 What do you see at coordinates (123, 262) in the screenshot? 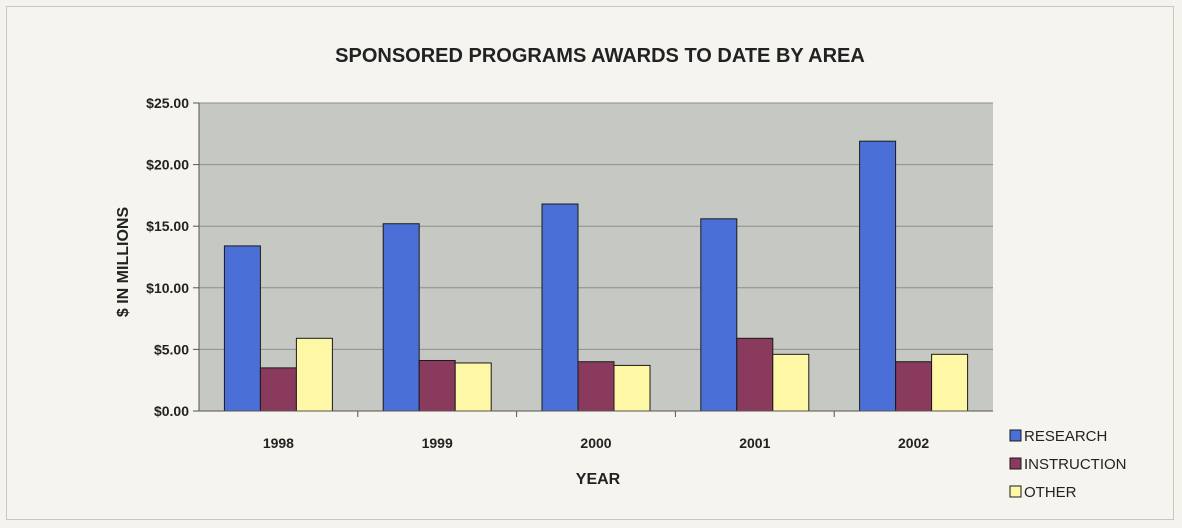
I see `y-axis-title: $ IN MILLIONS` at bounding box center [123, 262].